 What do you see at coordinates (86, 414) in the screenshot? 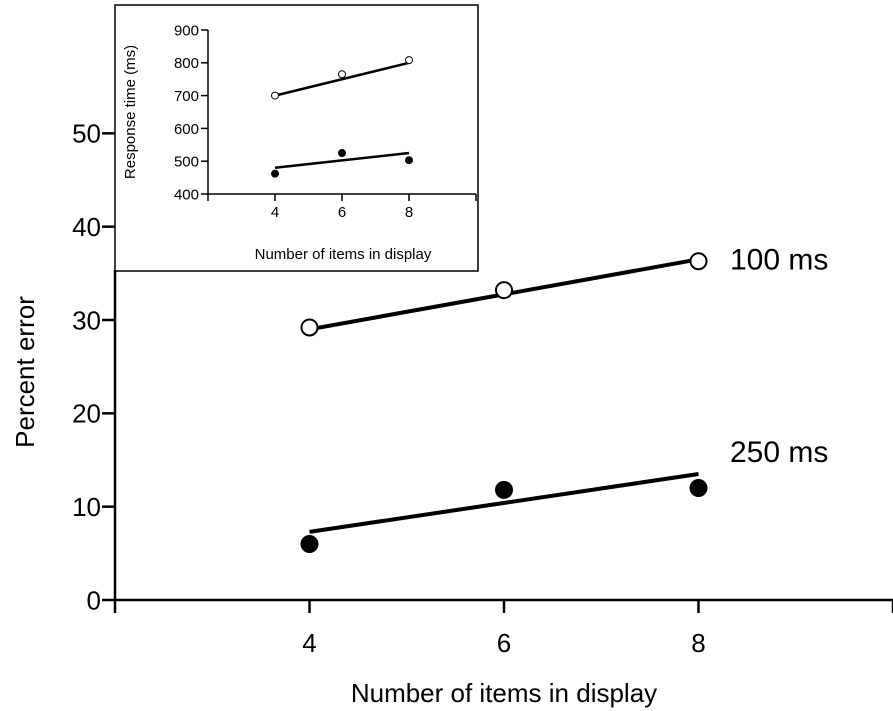
I see `main-y-tick-label: 20` at bounding box center [86, 414].